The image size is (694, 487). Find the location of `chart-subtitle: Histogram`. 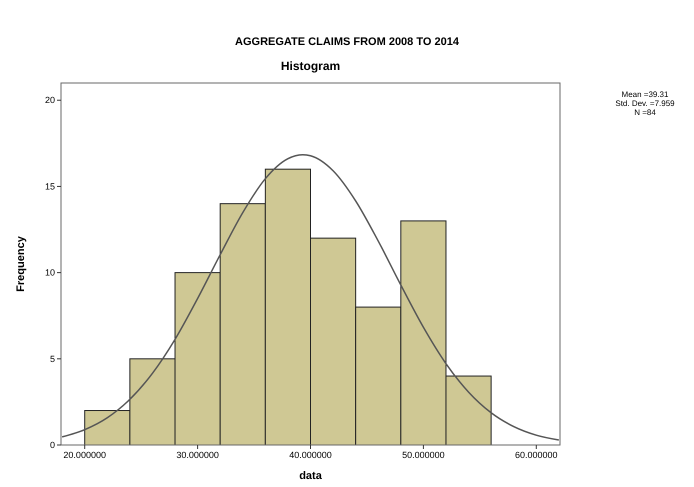

chart-subtitle: Histogram is located at coordinates (310, 66).